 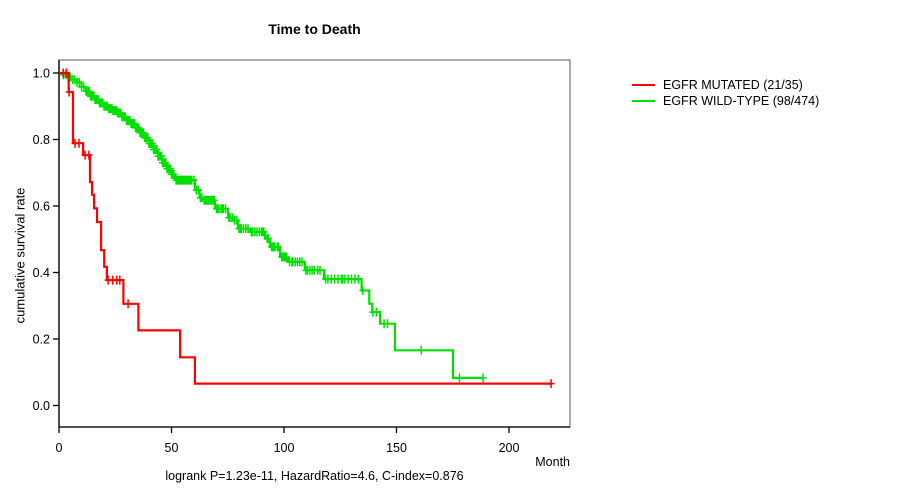 I want to click on legend-item-wildtype: EGFR WILD-TYPE (98/474), so click(x=725, y=101).